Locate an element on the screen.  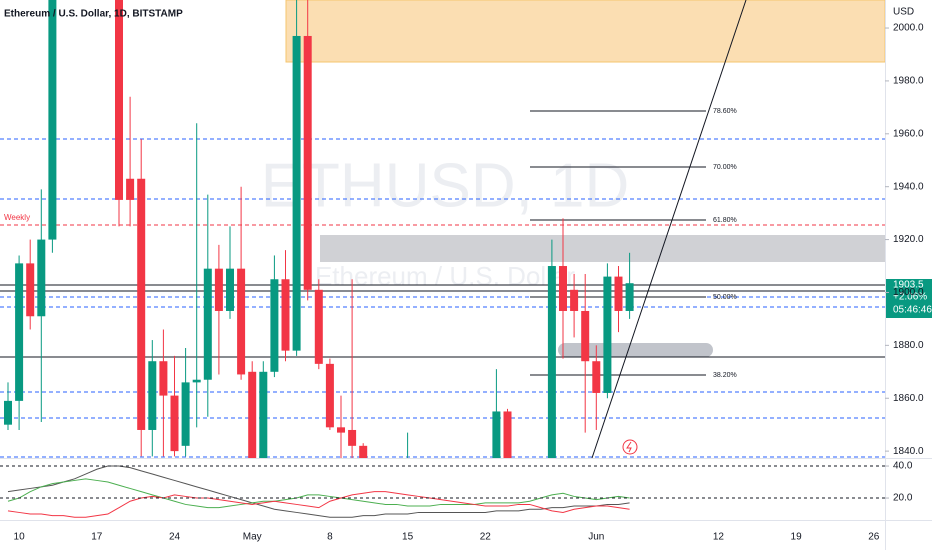
x-tick-label: 12 is located at coordinates (719, 537).